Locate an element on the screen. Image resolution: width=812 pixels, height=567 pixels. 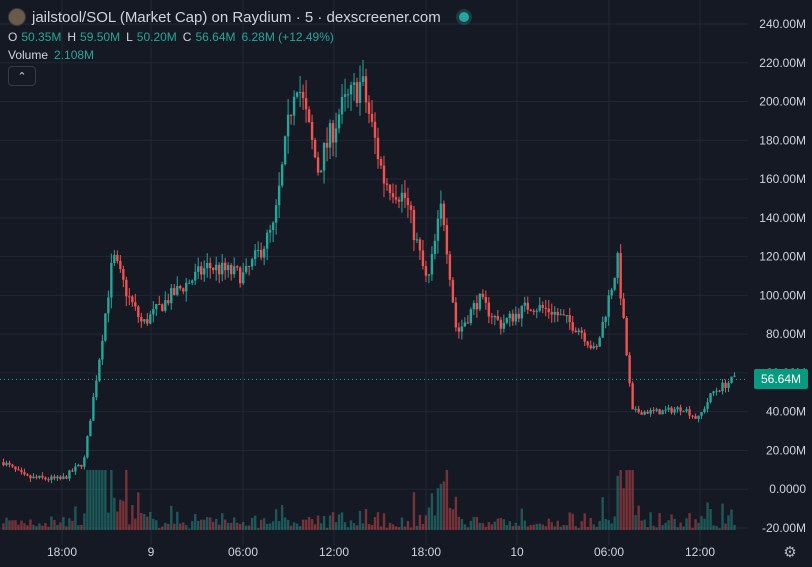
volume-label: Volume is located at coordinates (28, 55).